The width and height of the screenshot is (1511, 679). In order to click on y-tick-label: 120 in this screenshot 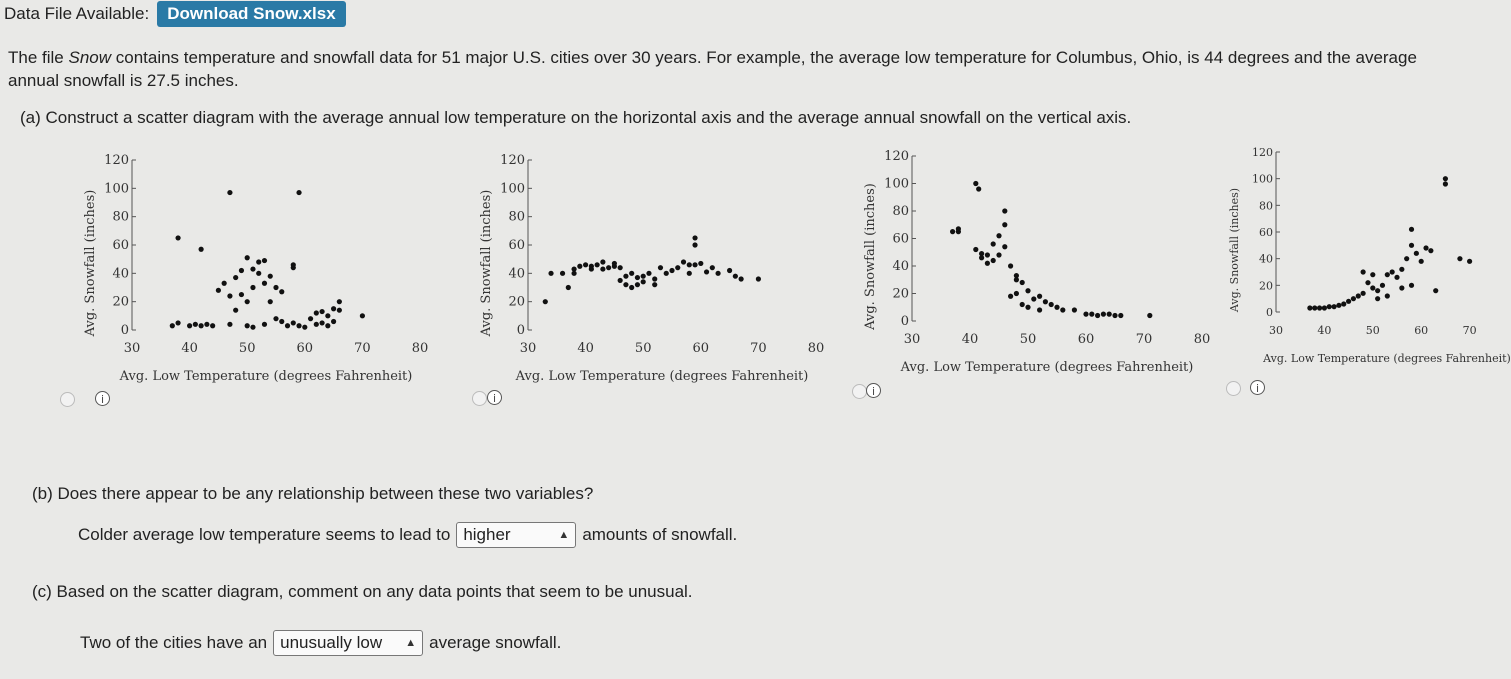, I will do `click(896, 156)`.